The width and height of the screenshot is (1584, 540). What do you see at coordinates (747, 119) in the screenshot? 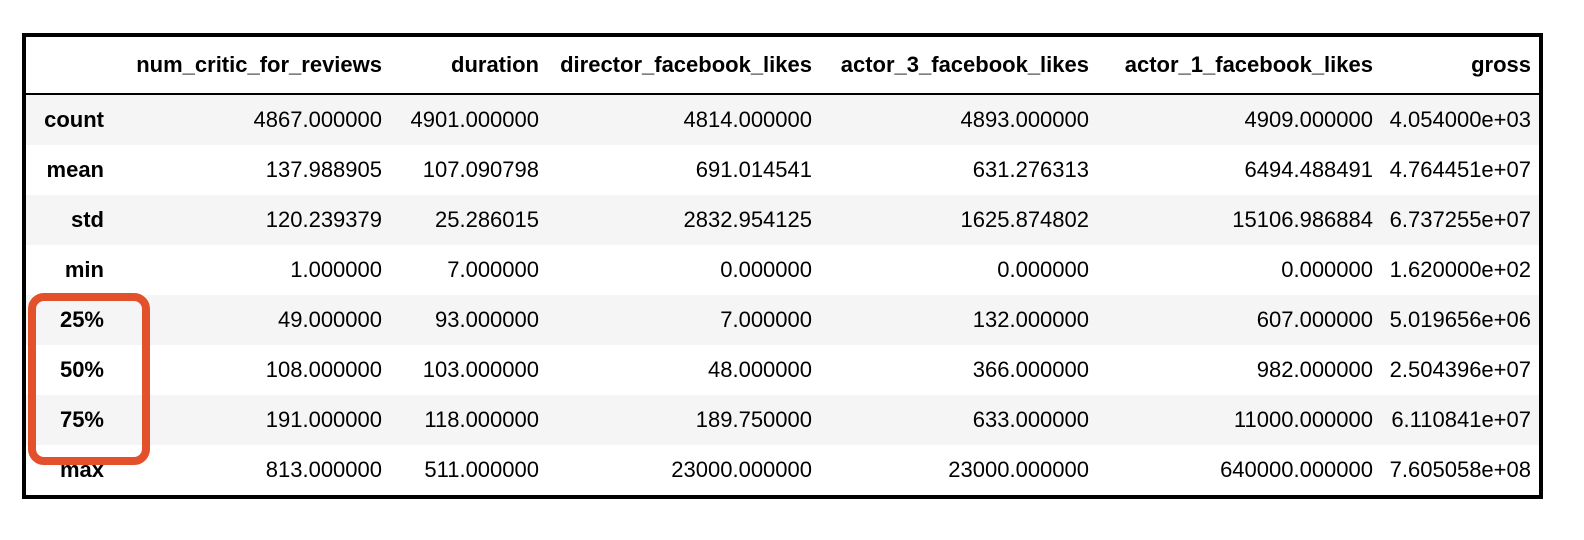
I see `table-cell: 4814.000000` at bounding box center [747, 119].